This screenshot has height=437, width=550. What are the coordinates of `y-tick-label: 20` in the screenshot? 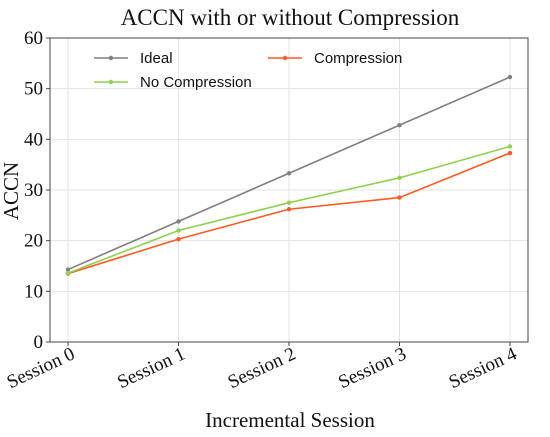 It's located at (33, 241).